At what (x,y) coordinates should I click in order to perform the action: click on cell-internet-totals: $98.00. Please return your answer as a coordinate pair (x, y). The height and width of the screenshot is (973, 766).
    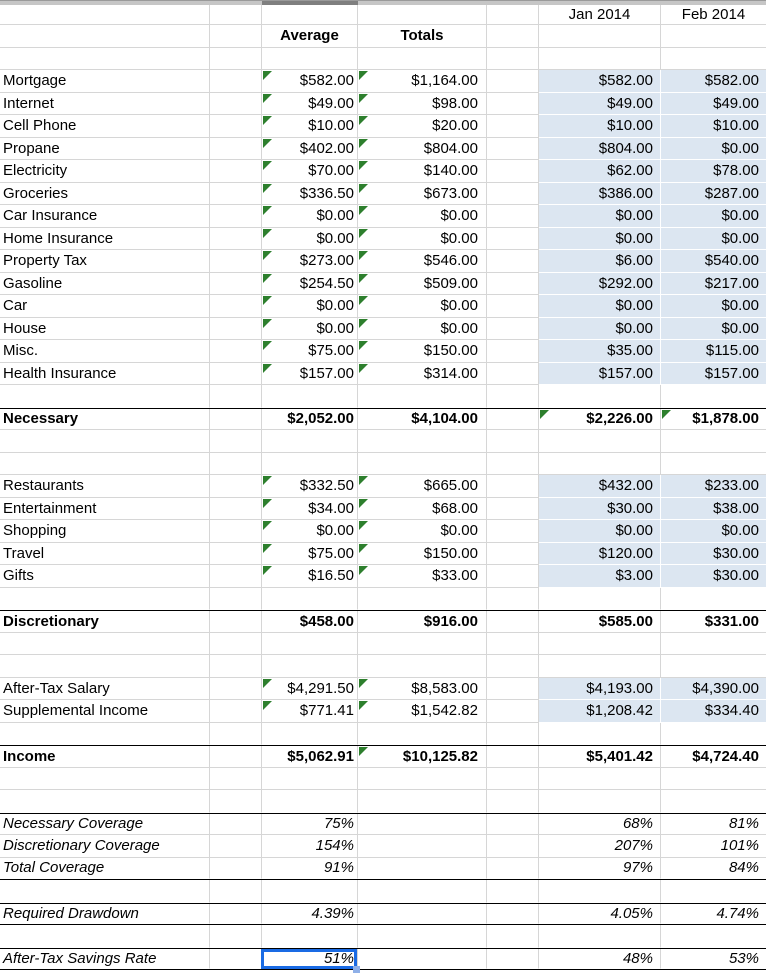
    Looking at the image, I should click on (422, 103).